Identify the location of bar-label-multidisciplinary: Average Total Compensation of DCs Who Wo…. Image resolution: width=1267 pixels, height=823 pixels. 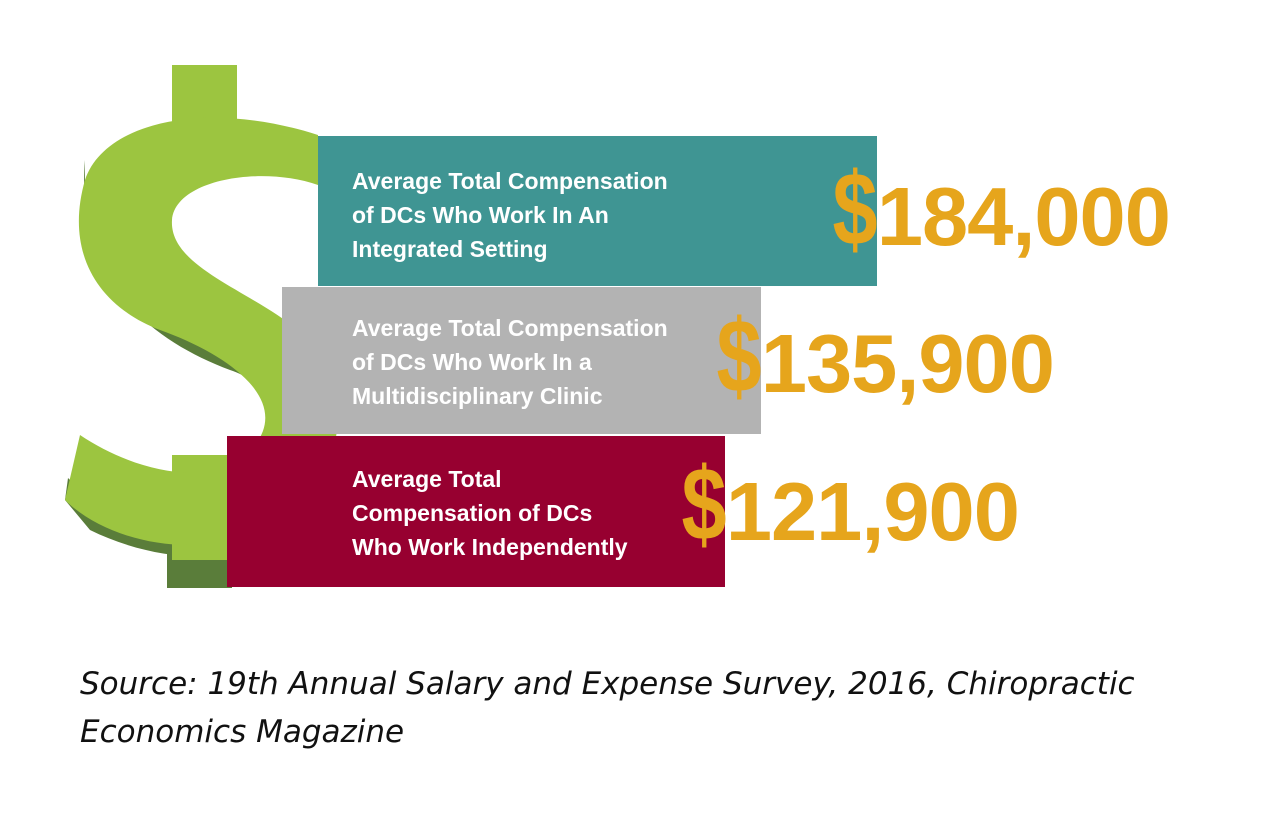
(510, 362).